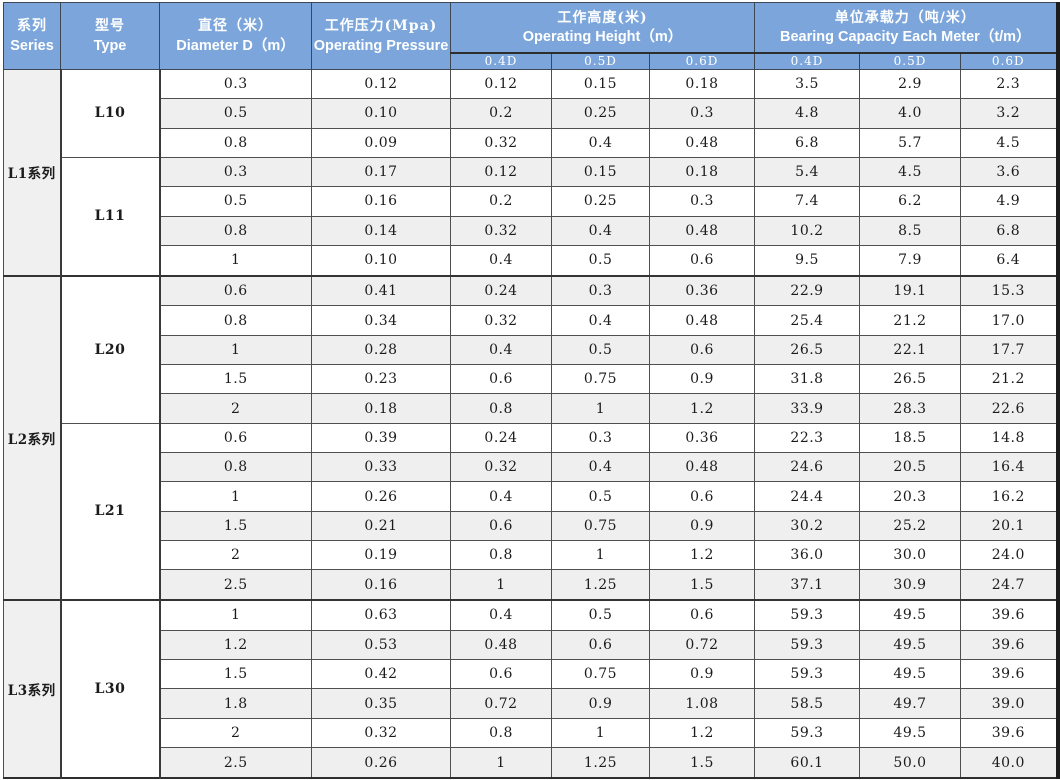 This screenshot has width=1060, height=780. Describe the element at coordinates (910, 763) in the screenshot. I see `cell-capacity-05d: 50.0` at that location.